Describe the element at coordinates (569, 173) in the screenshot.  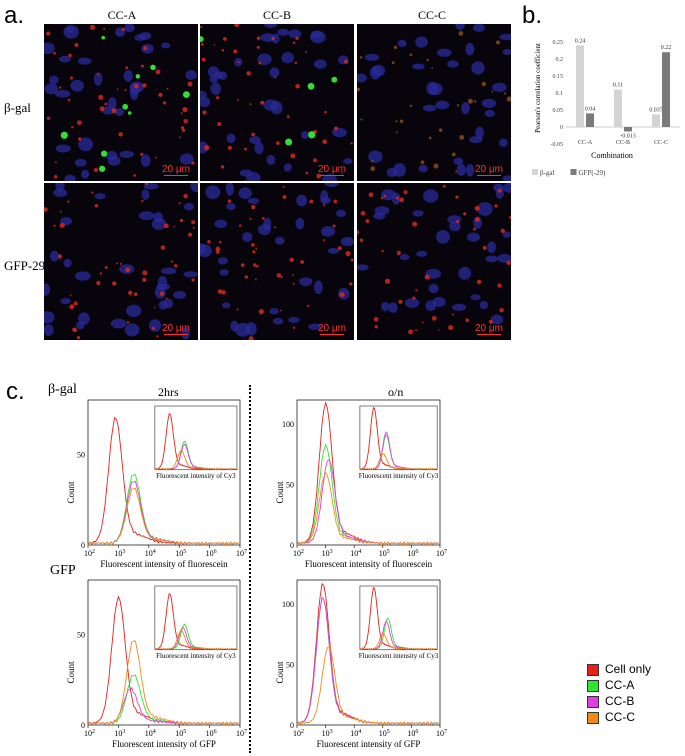
I see `chart-legend: β-gal GFP(-29)` at that location.